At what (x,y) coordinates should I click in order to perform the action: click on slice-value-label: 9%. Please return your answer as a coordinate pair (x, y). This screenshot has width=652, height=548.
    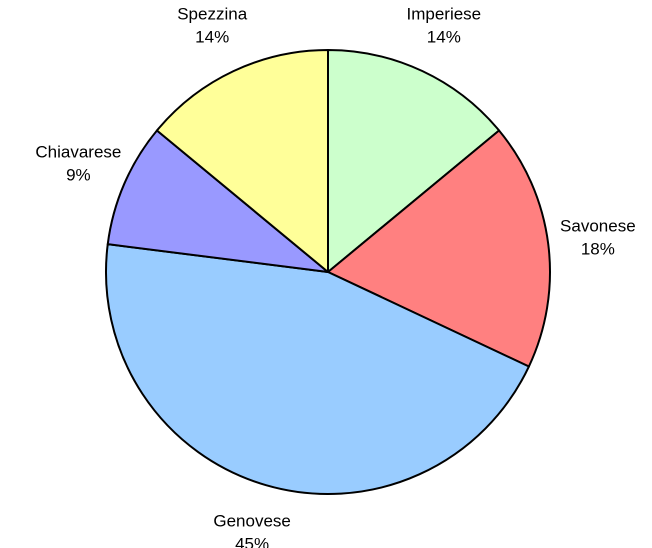
    Looking at the image, I should click on (78, 174).